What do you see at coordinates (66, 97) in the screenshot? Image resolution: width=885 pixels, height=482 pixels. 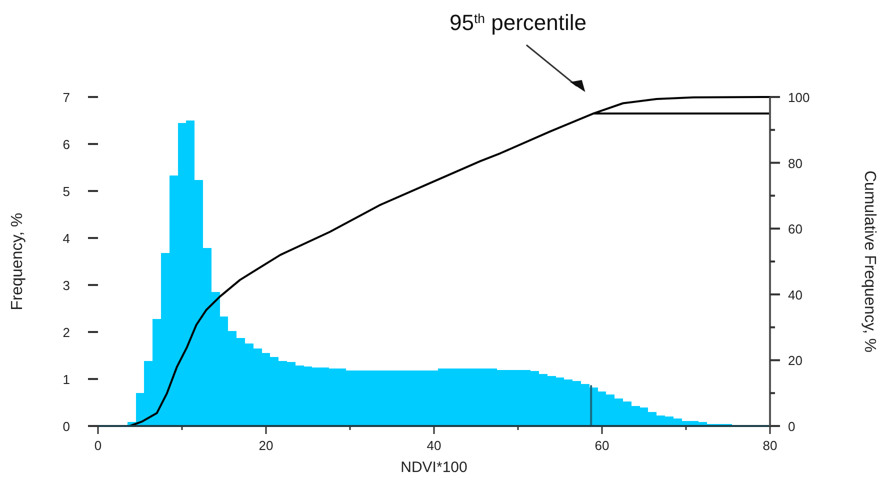 I see `y-tick-label: 7` at bounding box center [66, 97].